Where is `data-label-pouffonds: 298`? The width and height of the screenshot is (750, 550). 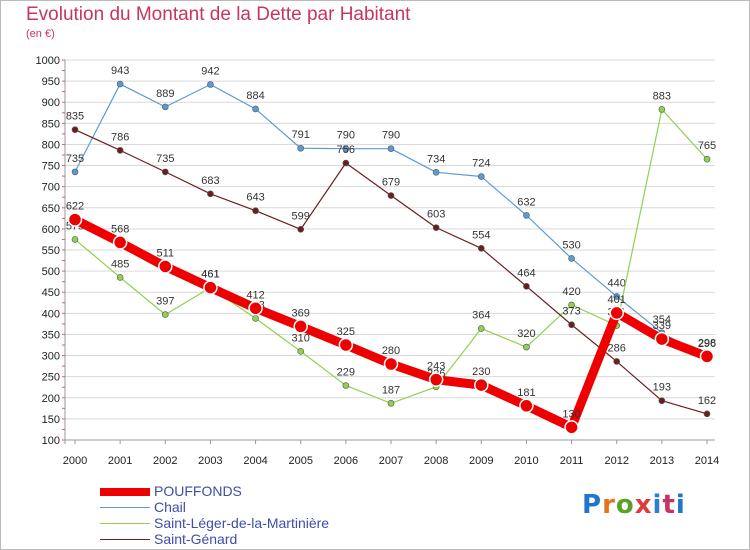
data-label-pouffonds: 298 is located at coordinates (707, 343).